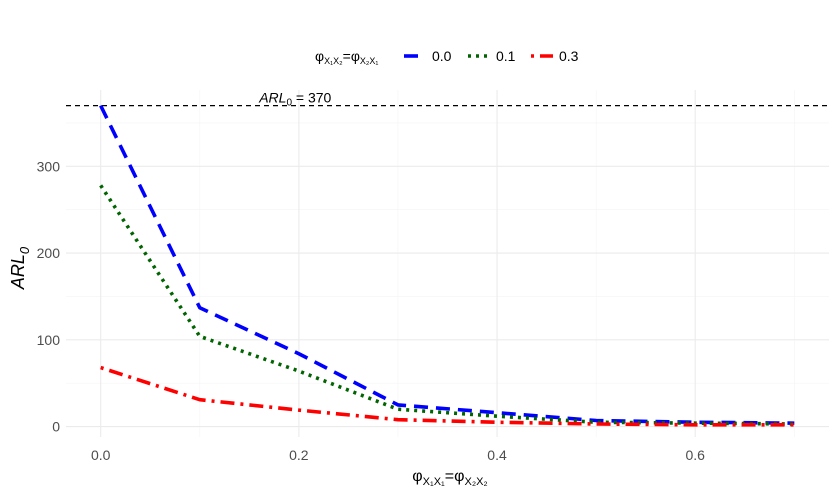 The width and height of the screenshot is (839, 499). What do you see at coordinates (346, 57) in the screenshot?
I see `legend-title: φX₁X₂=φX₂X₁` at bounding box center [346, 57].